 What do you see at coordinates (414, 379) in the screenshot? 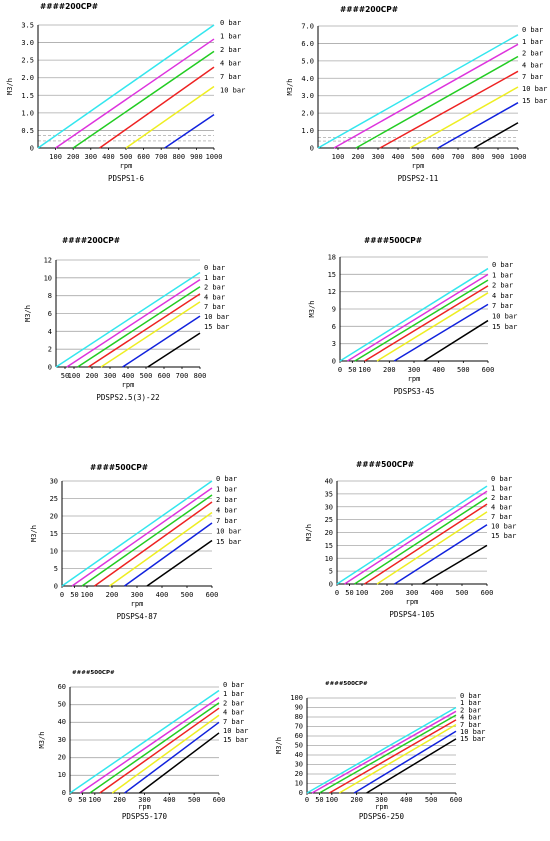
I see `x-axis-label: rpm` at bounding box center [414, 379].